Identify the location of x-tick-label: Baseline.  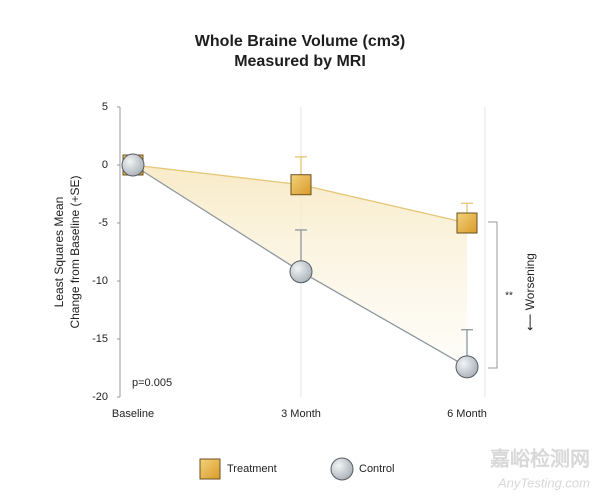
(133, 414).